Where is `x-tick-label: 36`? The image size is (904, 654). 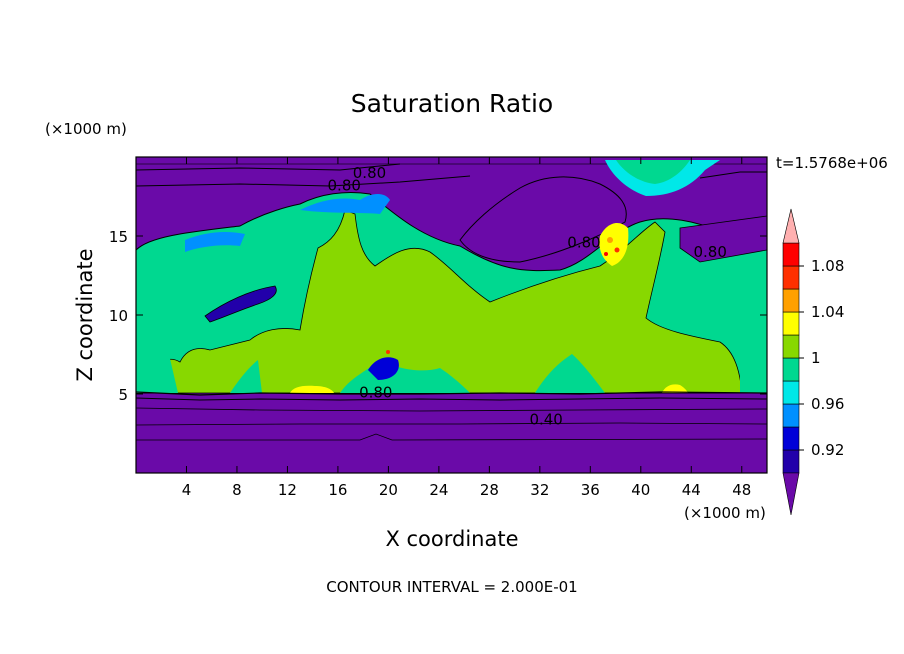 x-tick-label: 36 is located at coordinates (590, 490).